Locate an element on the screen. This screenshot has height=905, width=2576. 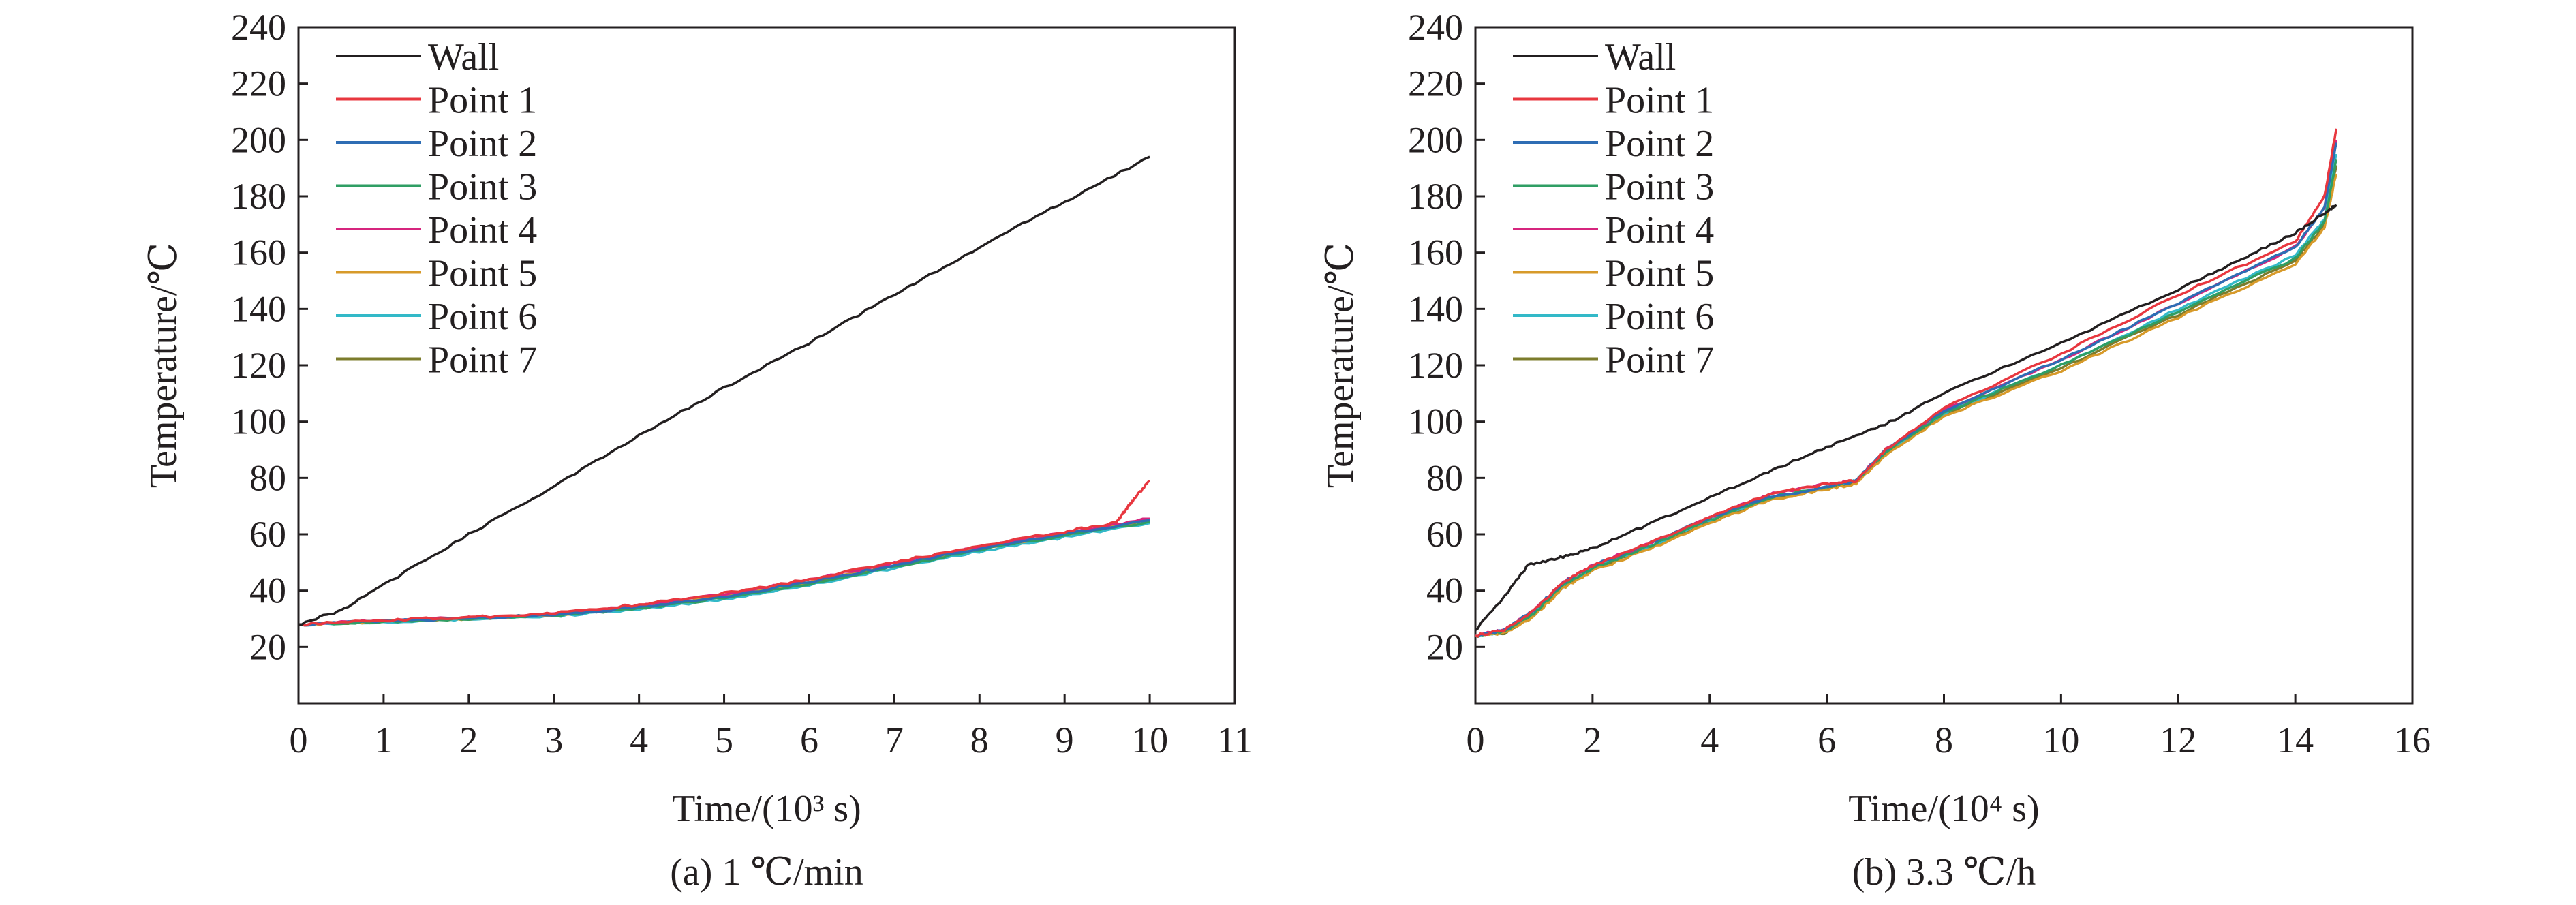
x-tick-label: 16 is located at coordinates (2412, 740).